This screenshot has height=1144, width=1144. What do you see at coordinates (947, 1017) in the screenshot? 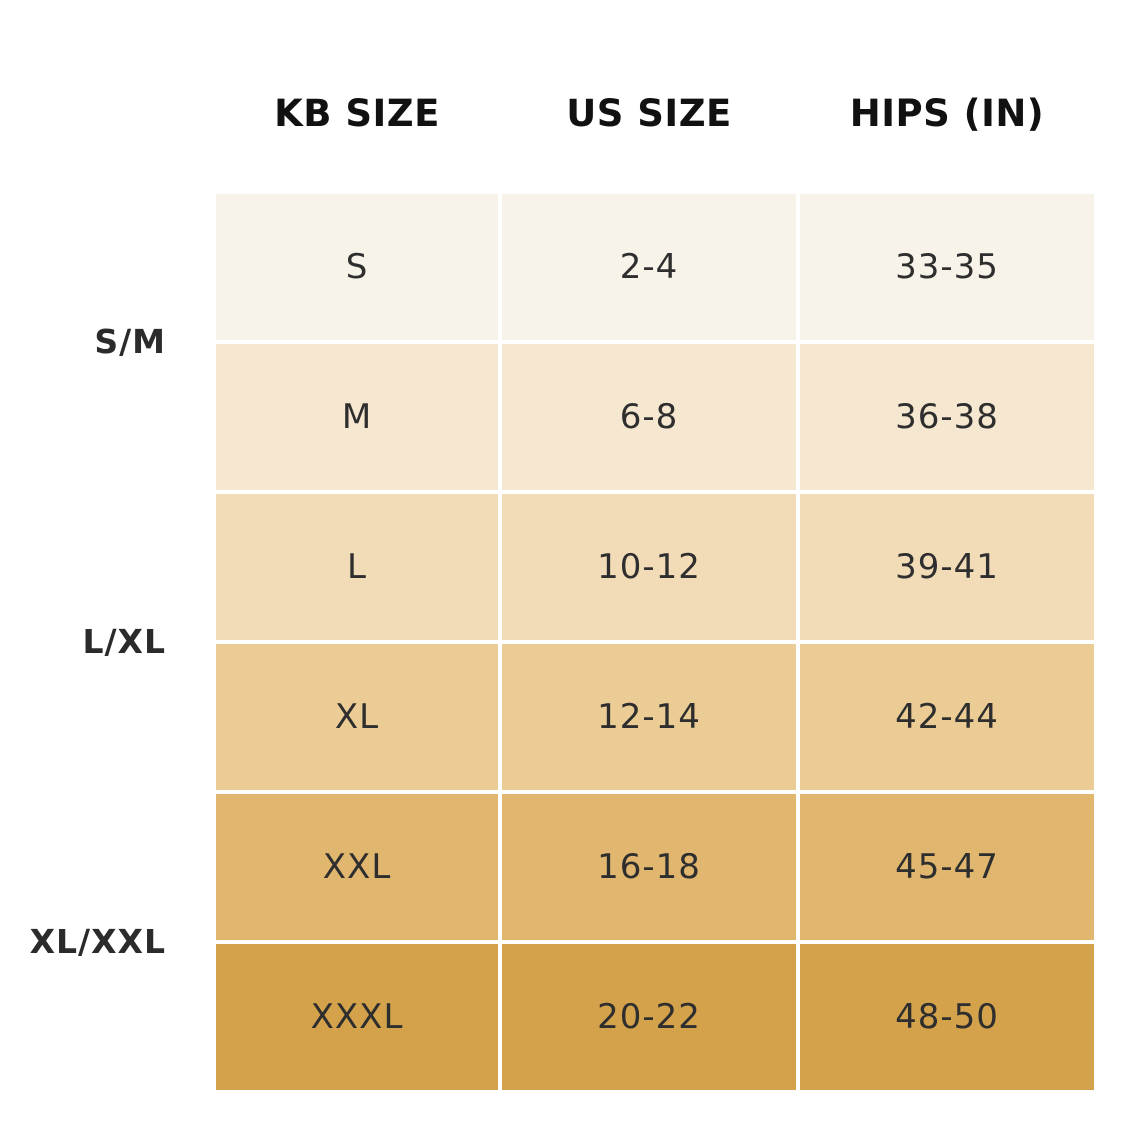
I see `cell-hips: 48-50` at bounding box center [947, 1017].